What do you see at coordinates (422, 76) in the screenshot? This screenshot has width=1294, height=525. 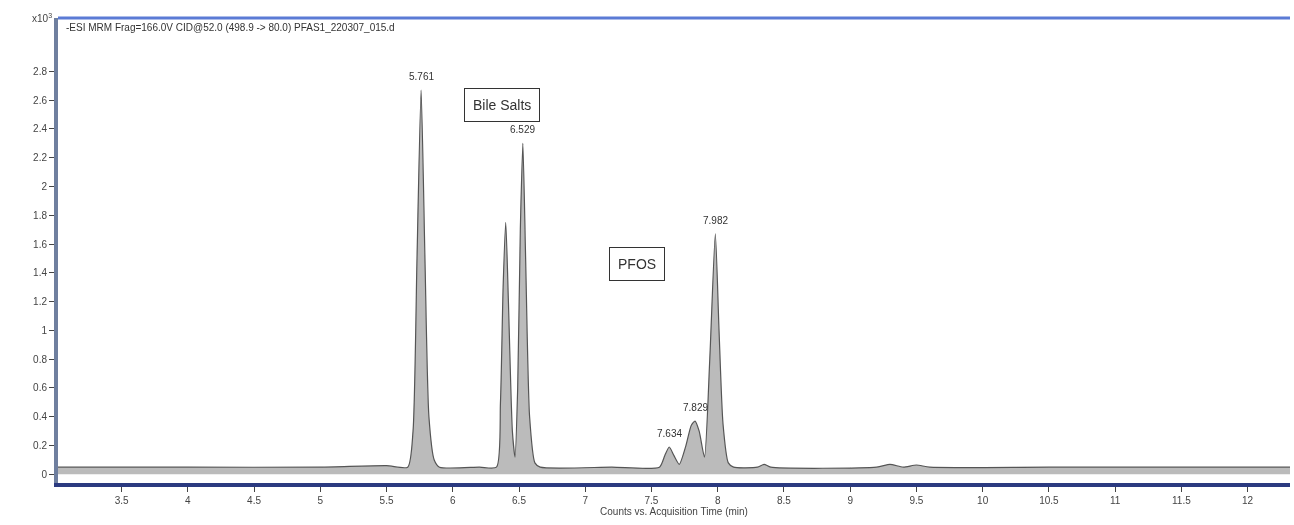 I see `annotation: 5.761` at bounding box center [422, 76].